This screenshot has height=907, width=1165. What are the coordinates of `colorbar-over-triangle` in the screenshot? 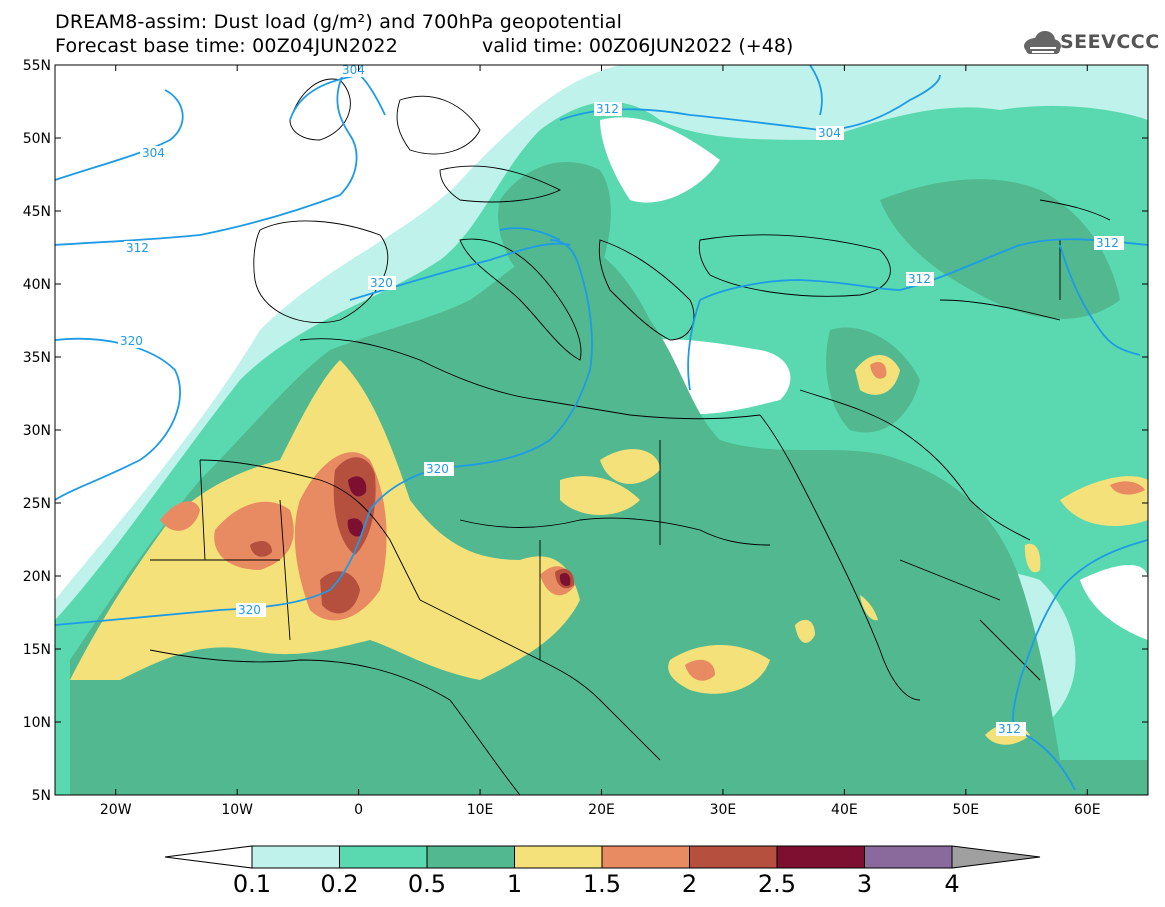 It's located at (996, 857).